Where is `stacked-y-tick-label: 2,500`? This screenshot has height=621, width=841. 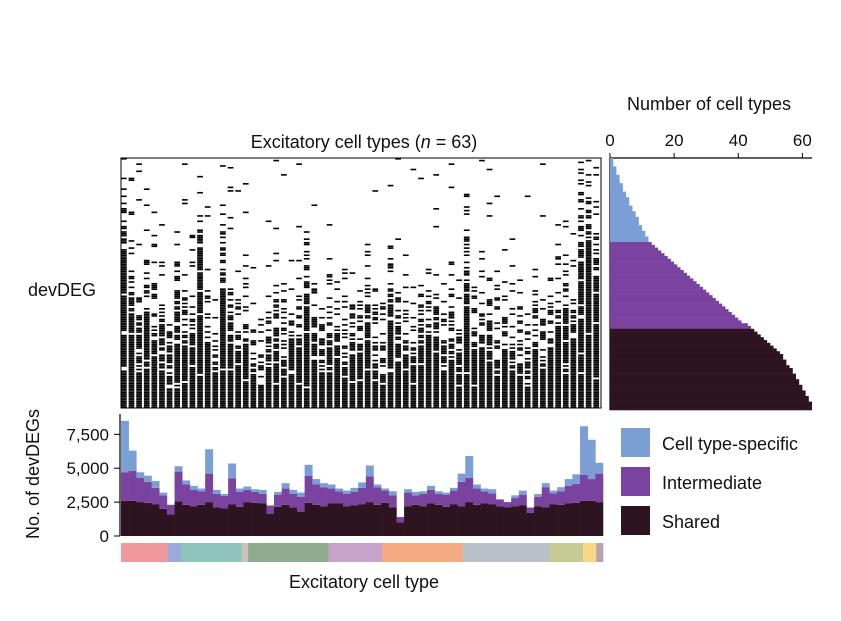 stacked-y-tick-label: 2,500 is located at coordinates (87, 502).